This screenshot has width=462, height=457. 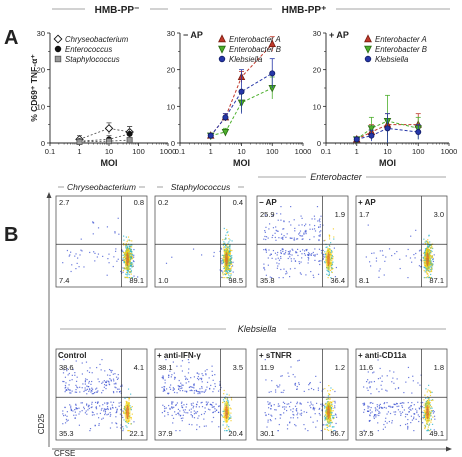 I want to click on chart-1-x-tick-label: 100, so click(x=138, y=151).